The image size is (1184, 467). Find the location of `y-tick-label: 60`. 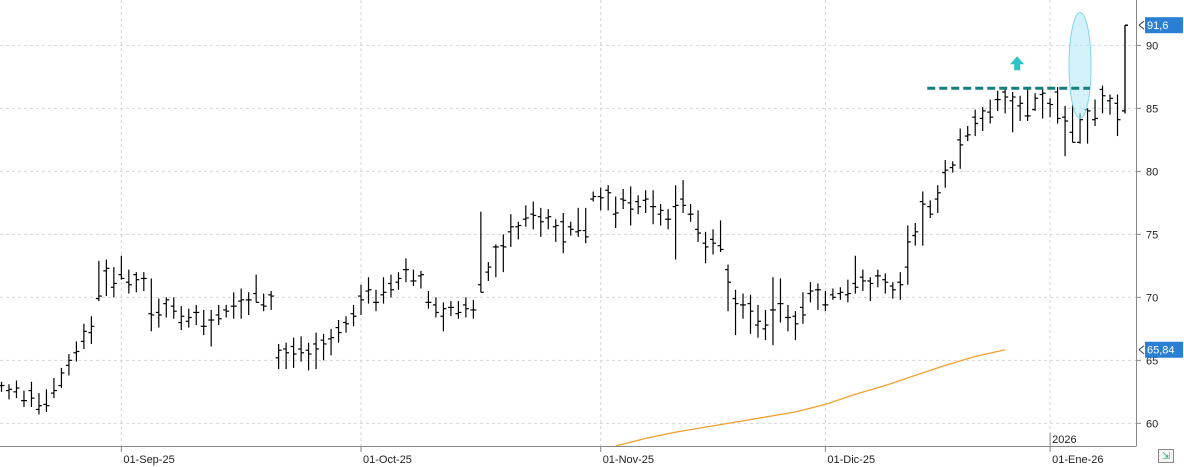

y-tick-label: 60 is located at coordinates (1152, 424).